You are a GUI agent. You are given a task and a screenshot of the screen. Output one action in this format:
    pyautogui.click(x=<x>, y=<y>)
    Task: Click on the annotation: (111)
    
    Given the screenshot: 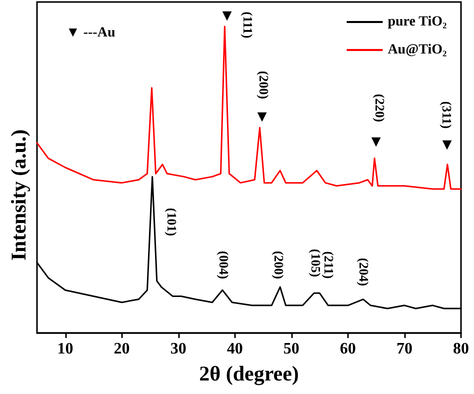 What is the action you would take?
    pyautogui.click(x=248, y=25)
    